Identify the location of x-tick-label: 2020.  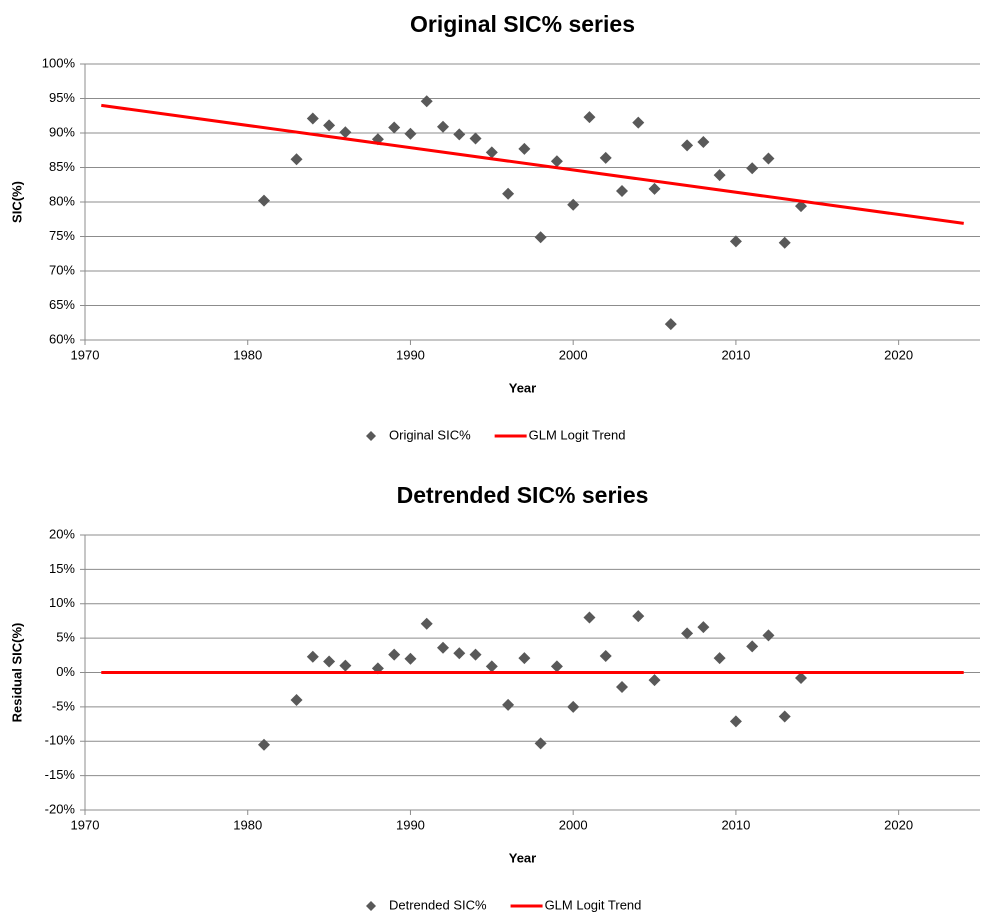
(898, 824).